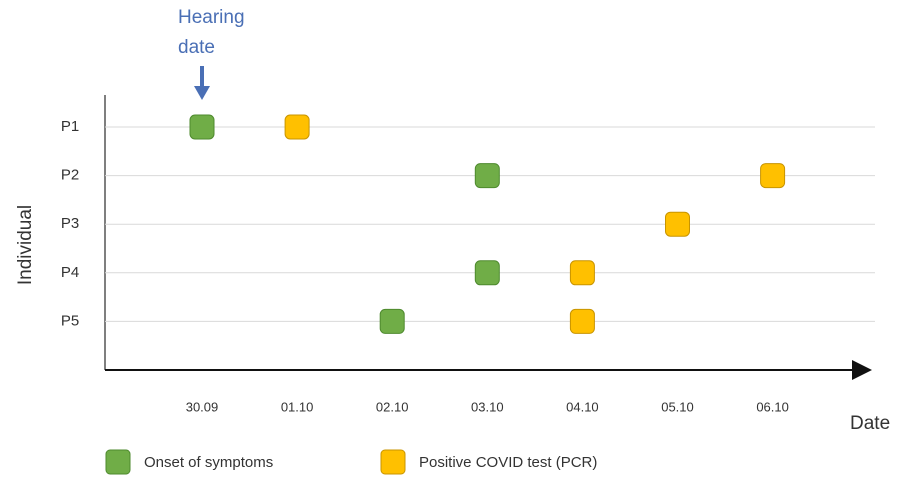  Describe the element at coordinates (870, 423) in the screenshot. I see `x-axis-label: Date` at that location.